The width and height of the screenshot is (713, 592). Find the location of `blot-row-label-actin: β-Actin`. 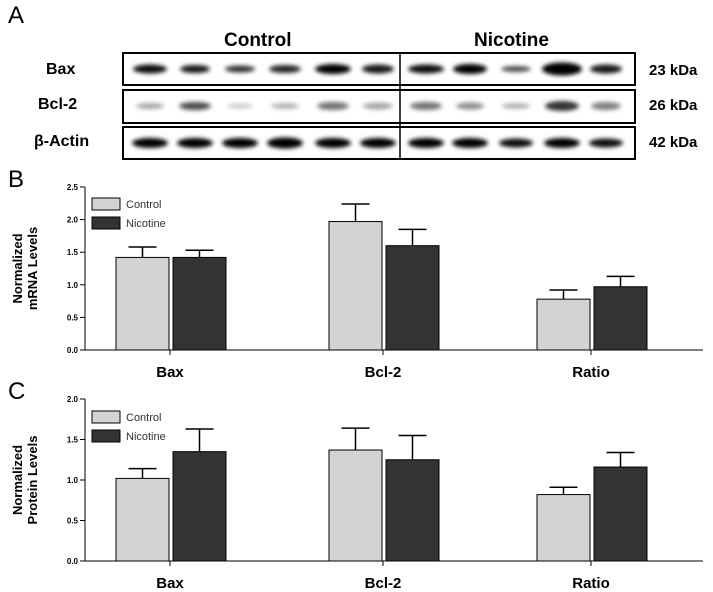

blot-row-label-actin: β-Actin is located at coordinates (62, 141).